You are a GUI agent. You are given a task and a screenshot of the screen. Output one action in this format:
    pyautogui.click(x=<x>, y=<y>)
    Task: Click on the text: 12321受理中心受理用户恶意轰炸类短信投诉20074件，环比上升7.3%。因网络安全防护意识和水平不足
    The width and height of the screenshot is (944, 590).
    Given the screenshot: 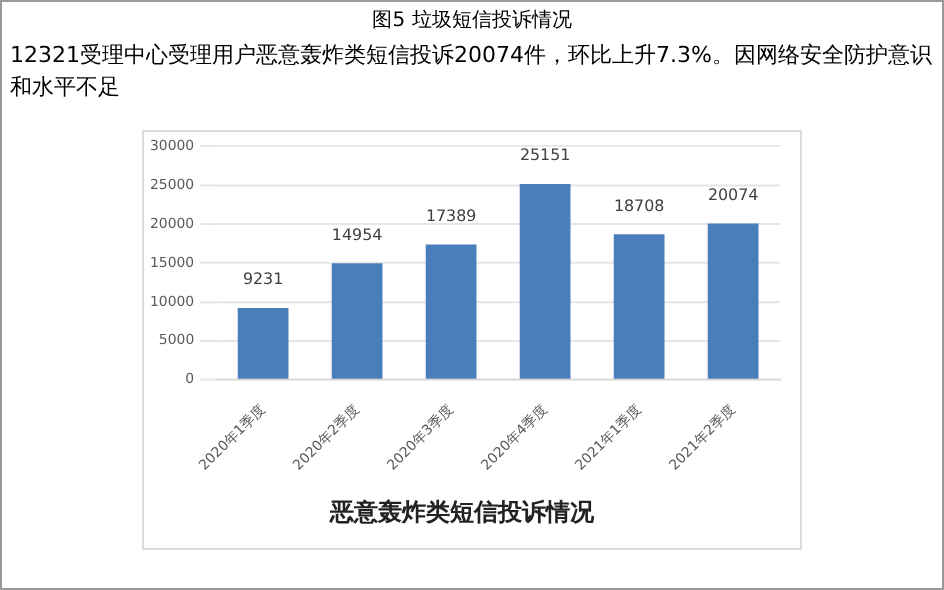 What is the action you would take?
    pyautogui.click(x=471, y=72)
    